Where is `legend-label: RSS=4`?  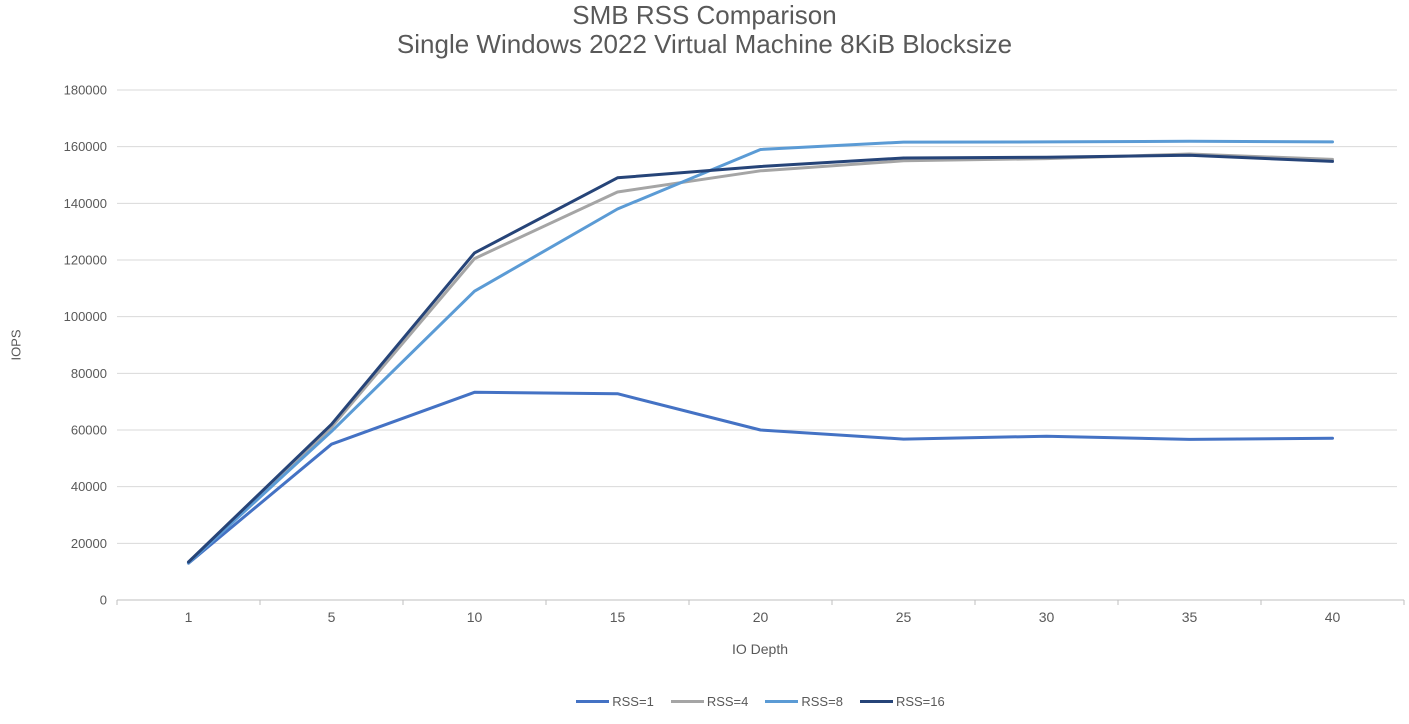 legend-label: RSS=4 is located at coordinates (727, 701).